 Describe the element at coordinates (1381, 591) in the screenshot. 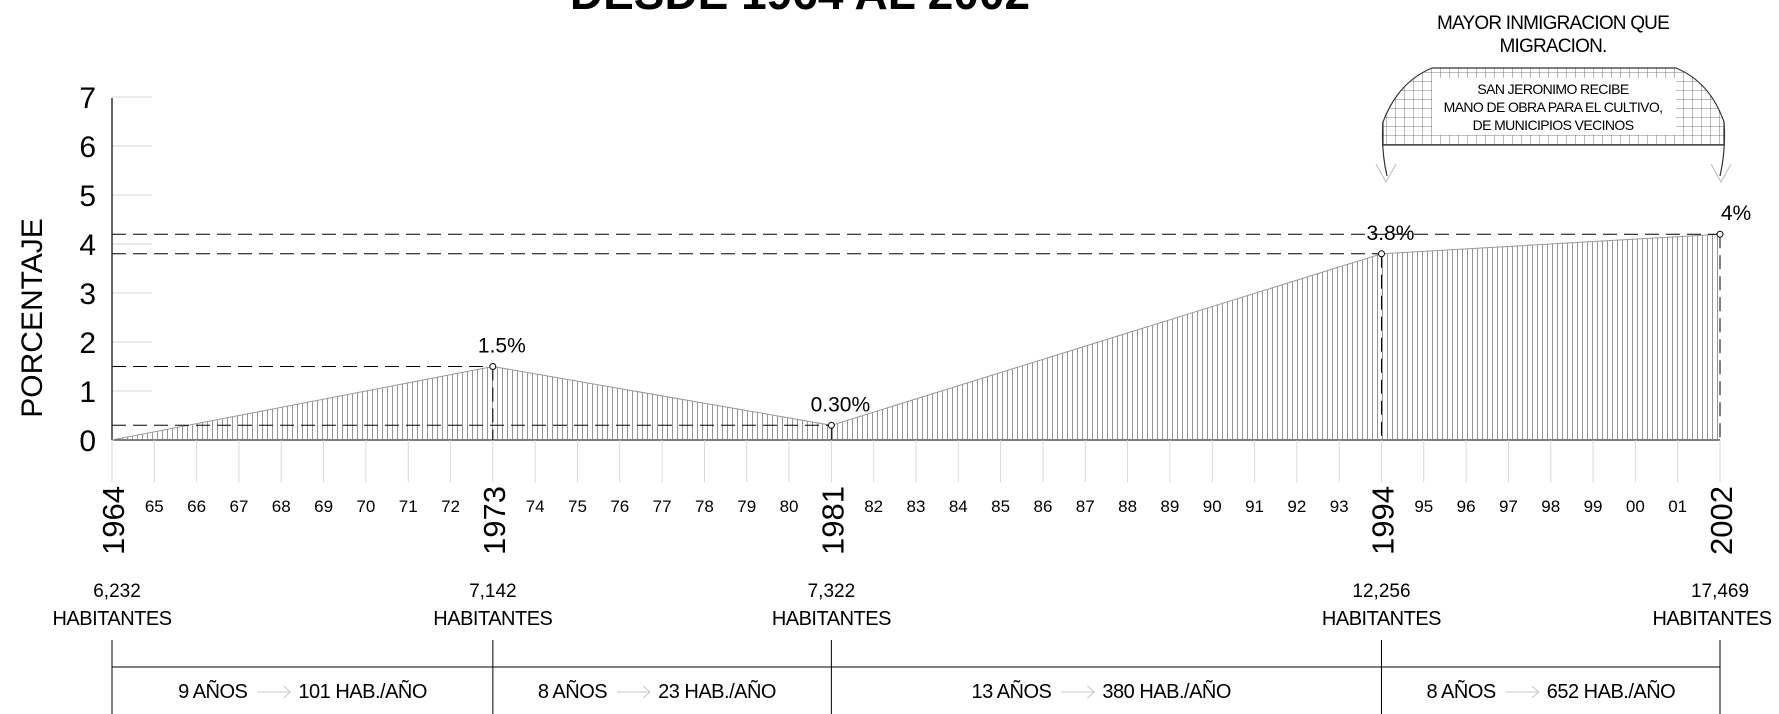

I see `population-value-1994: 12,256` at that location.